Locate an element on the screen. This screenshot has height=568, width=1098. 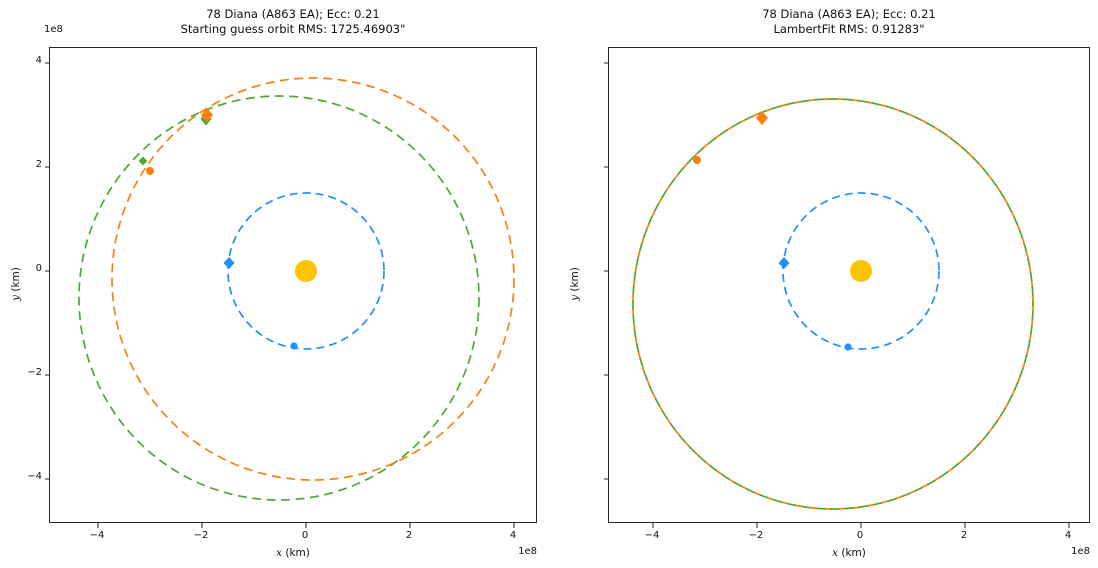
left-title-line2: Starting guess orbit RMS: 1725.46903" is located at coordinates (293, 29).